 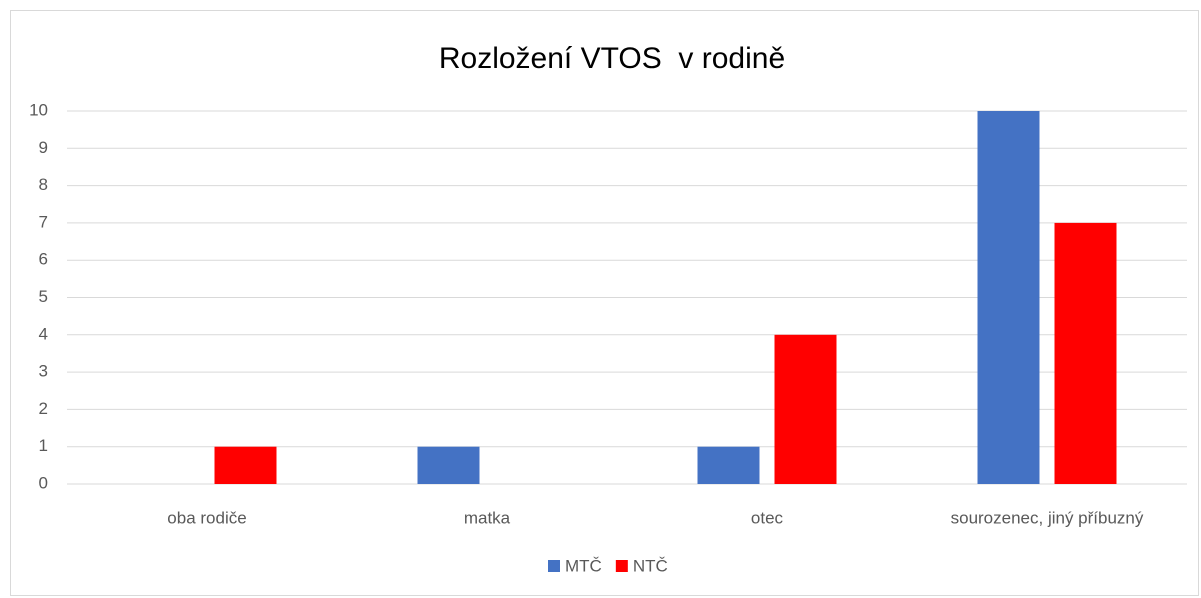 What do you see at coordinates (487, 517) in the screenshot?
I see `x-tick-label: matka` at bounding box center [487, 517].